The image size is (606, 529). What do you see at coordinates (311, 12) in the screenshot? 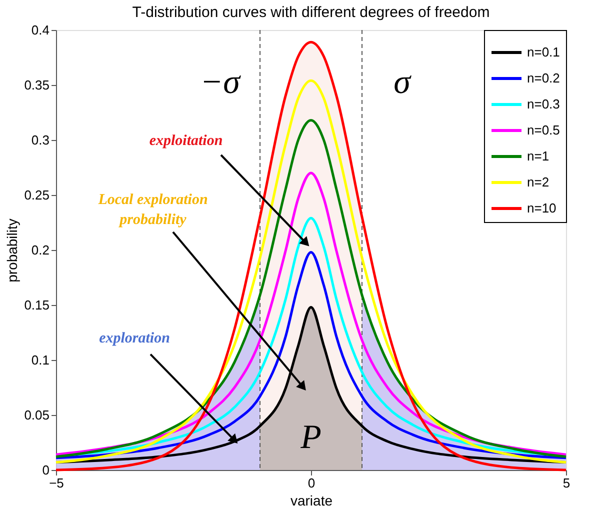
I see `chart-title: T-distribution curves with different degrees of freedom` at bounding box center [311, 12].